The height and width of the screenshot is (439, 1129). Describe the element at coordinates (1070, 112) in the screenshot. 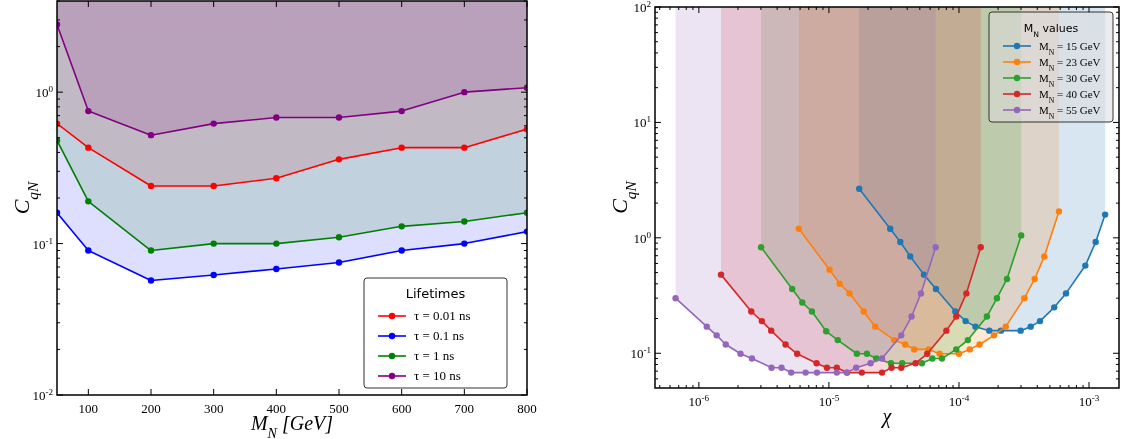

I see `legend-label: M$_{N}$ = 55 GeV` at that location.